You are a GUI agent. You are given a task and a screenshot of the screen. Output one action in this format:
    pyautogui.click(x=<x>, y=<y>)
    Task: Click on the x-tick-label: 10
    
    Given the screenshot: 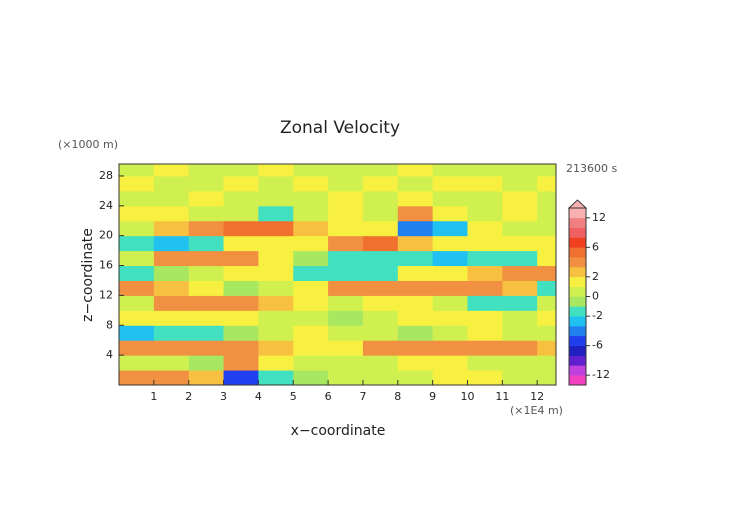 What is the action you would take?
    pyautogui.click(x=467, y=396)
    